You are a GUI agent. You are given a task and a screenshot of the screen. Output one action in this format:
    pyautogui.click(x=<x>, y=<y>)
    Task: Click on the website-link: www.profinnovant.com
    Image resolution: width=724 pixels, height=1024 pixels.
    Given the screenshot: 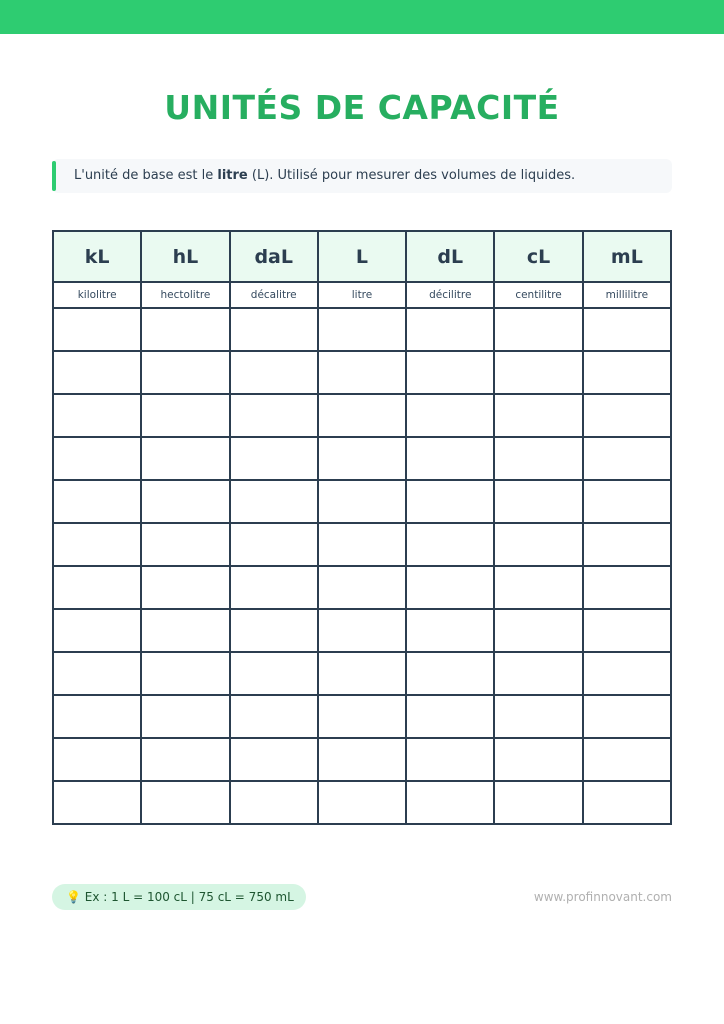 What is the action you would take?
    pyautogui.click(x=602, y=897)
    